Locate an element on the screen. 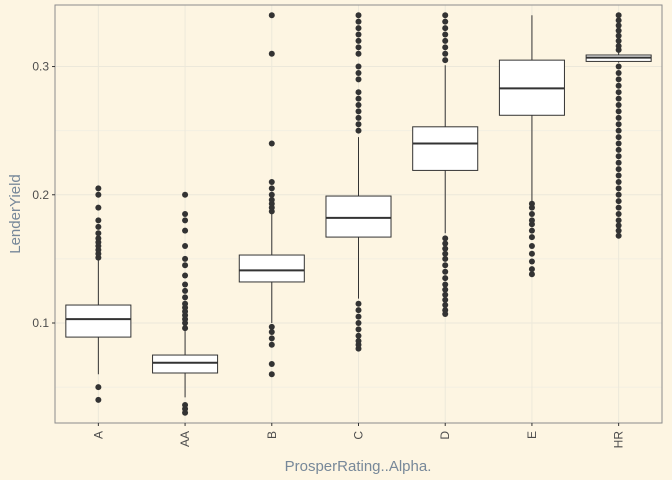 The height and width of the screenshot is (480, 672). y-tick-label: 0.3 is located at coordinates (40, 67).